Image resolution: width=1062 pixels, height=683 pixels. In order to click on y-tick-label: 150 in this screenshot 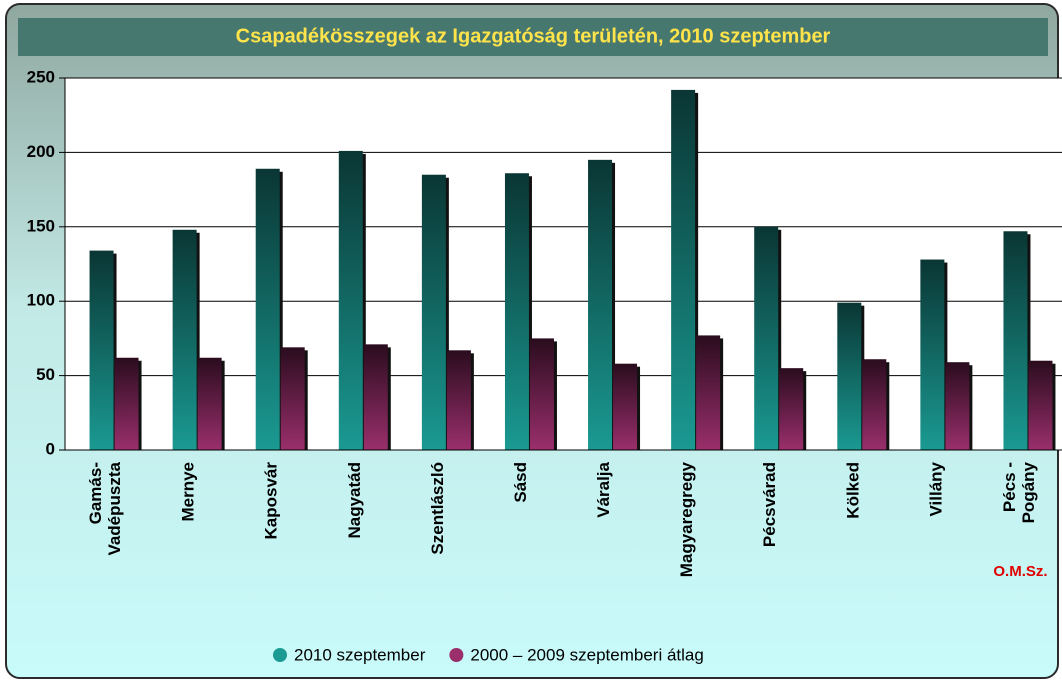, I will do `click(41, 225)`.